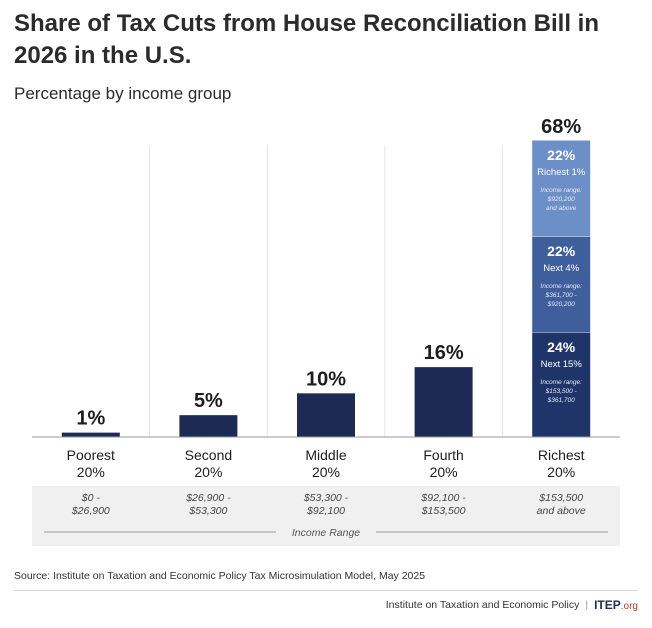 The image size is (652, 628). What do you see at coordinates (325, 511) in the screenshot?
I see `income-range-value: $92,100` at bounding box center [325, 511].